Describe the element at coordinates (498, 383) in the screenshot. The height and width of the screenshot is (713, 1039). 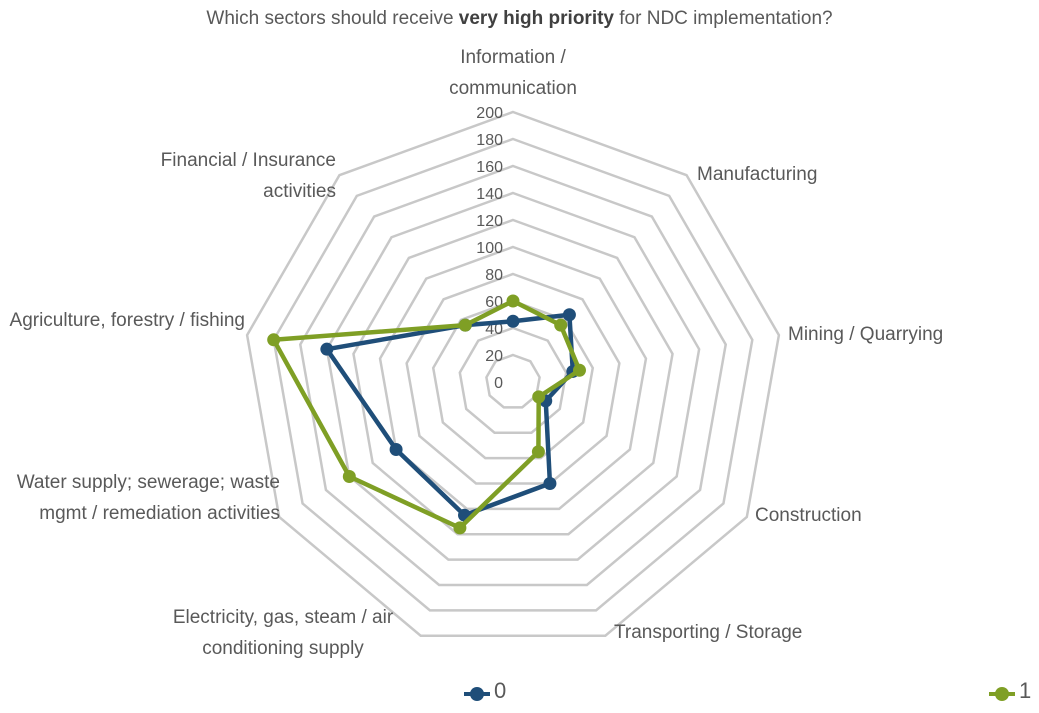
I see `r-tick-label: 0` at that location.